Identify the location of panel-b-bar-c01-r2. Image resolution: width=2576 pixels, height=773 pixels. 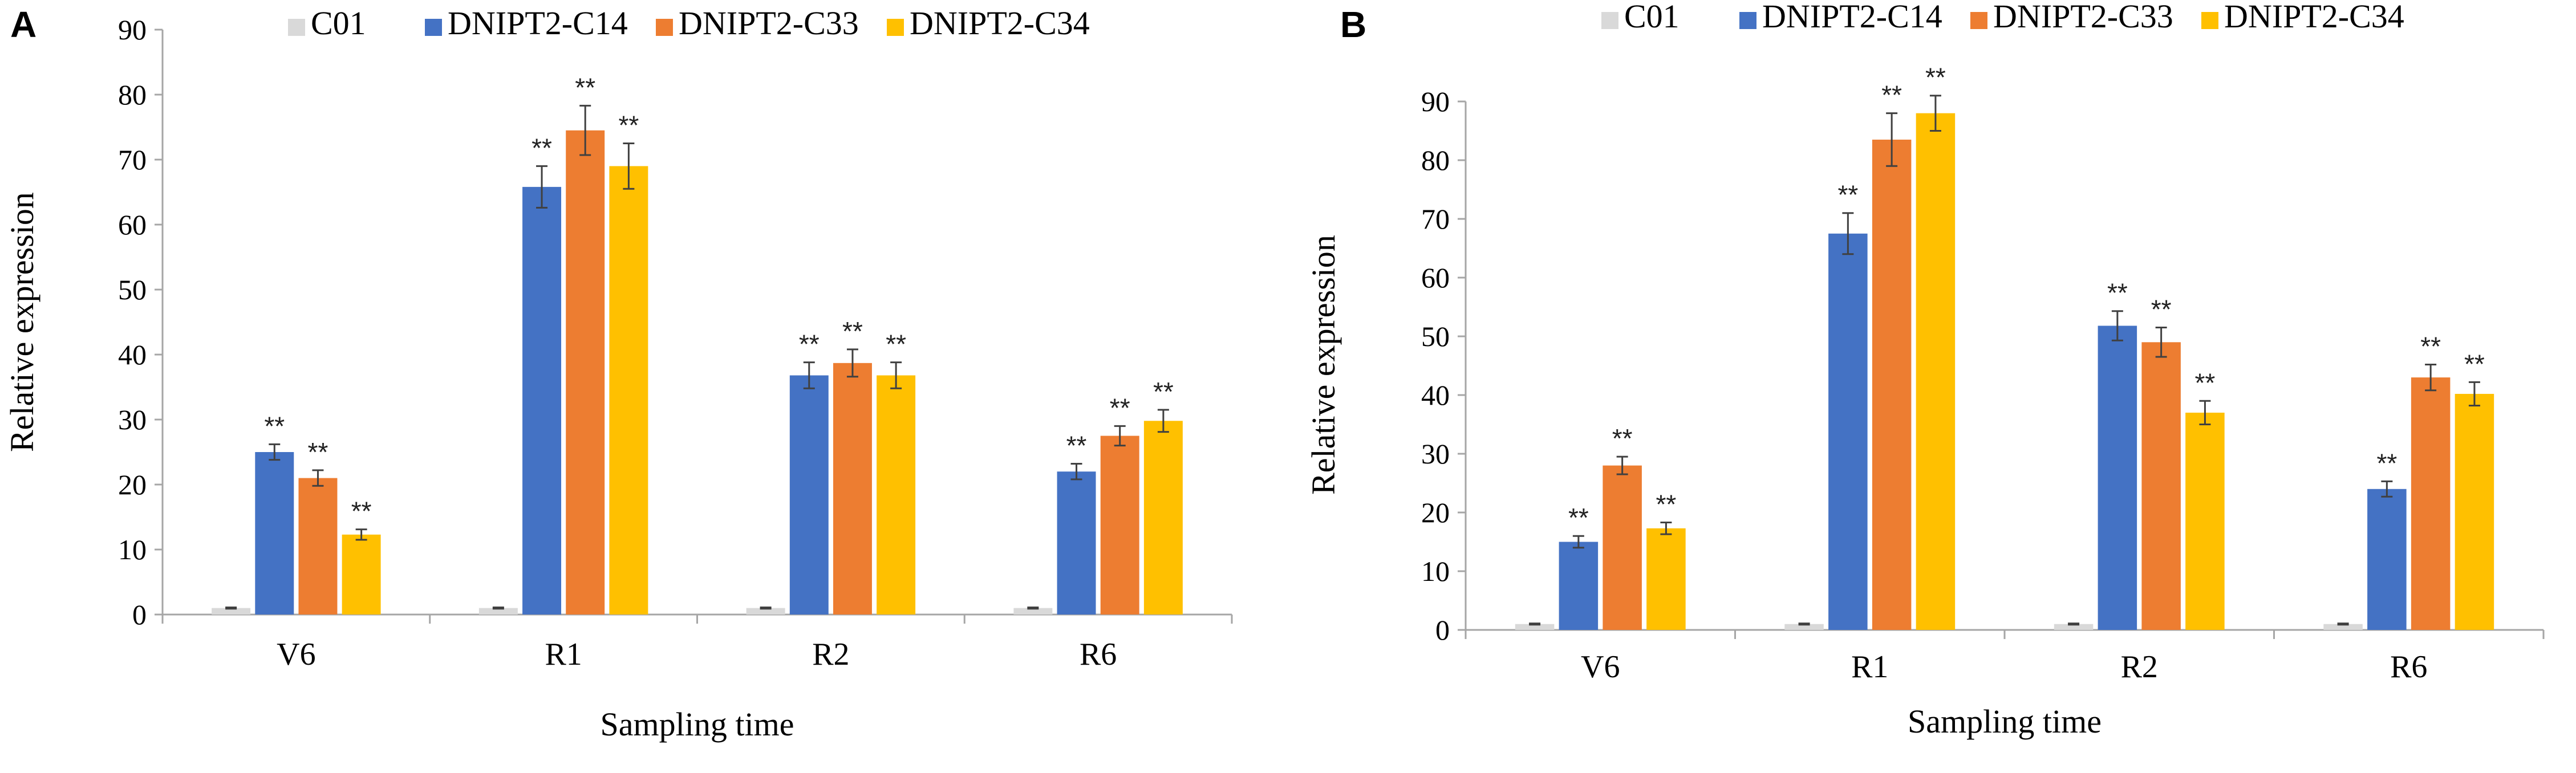
(2074, 627).